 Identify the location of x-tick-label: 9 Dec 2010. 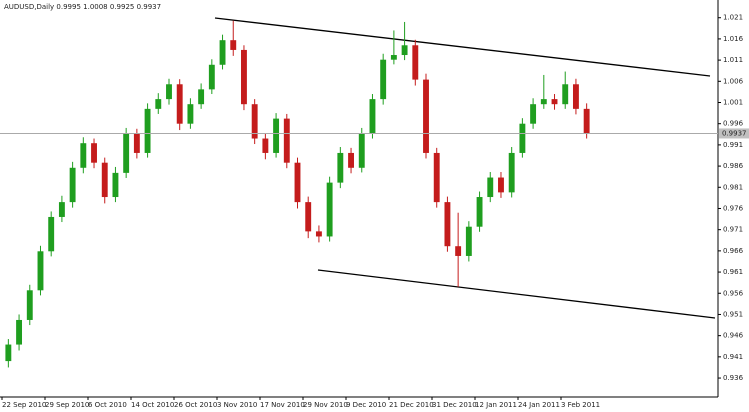
(366, 405).